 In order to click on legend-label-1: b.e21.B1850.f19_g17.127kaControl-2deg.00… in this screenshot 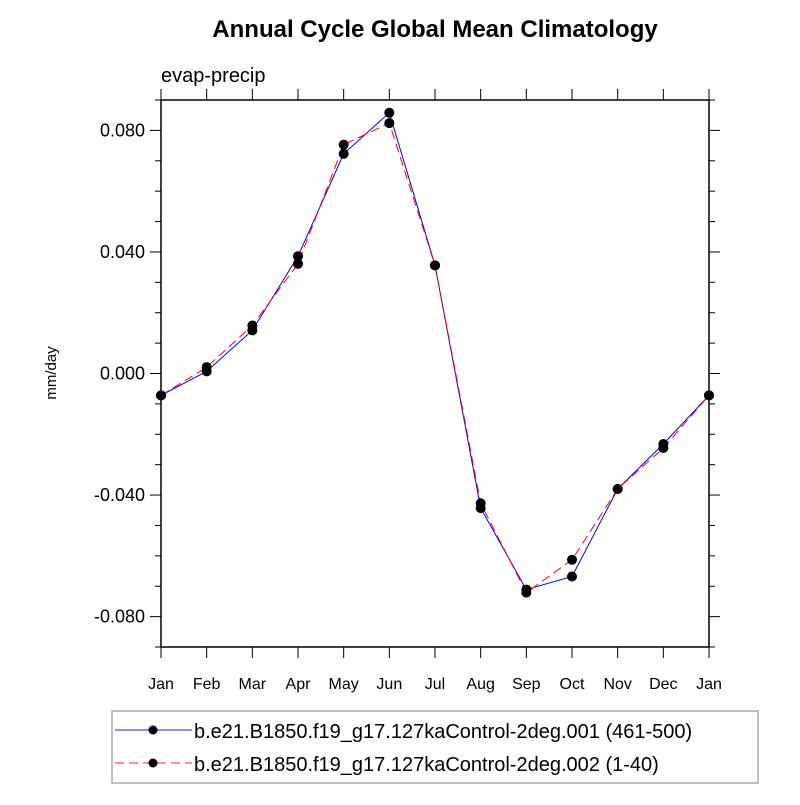, I will do `click(443, 732)`.